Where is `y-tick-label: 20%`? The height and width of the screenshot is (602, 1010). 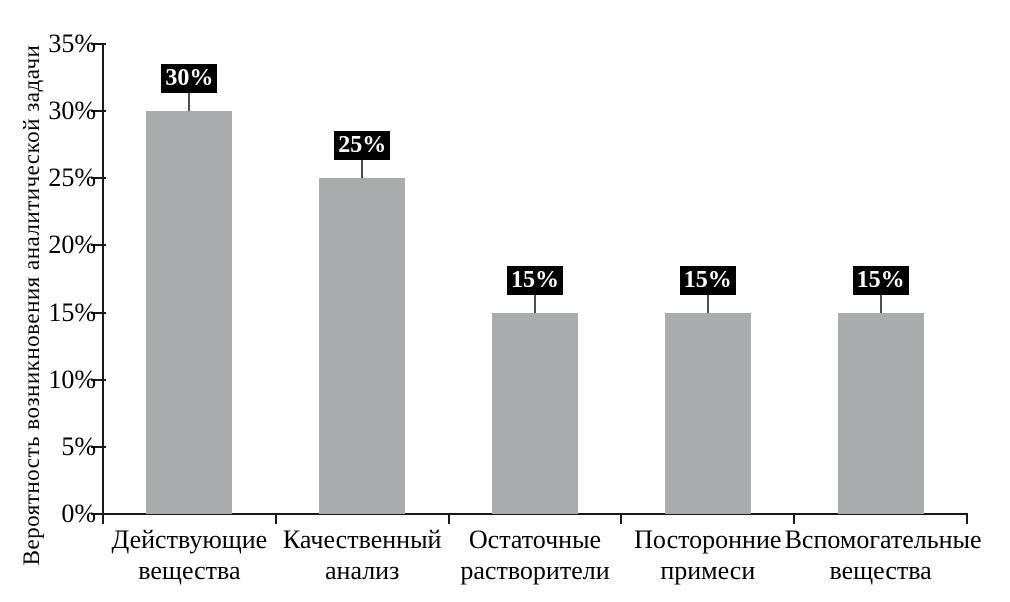
y-tick-label: 20% is located at coordinates (72, 245).